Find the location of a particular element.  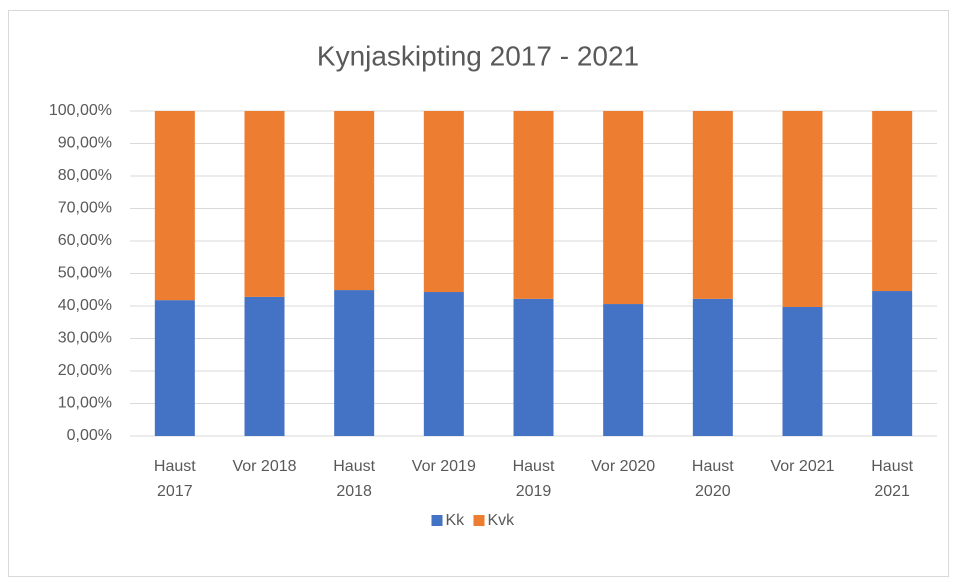

y-tick-label: 0,00% is located at coordinates (89, 435).